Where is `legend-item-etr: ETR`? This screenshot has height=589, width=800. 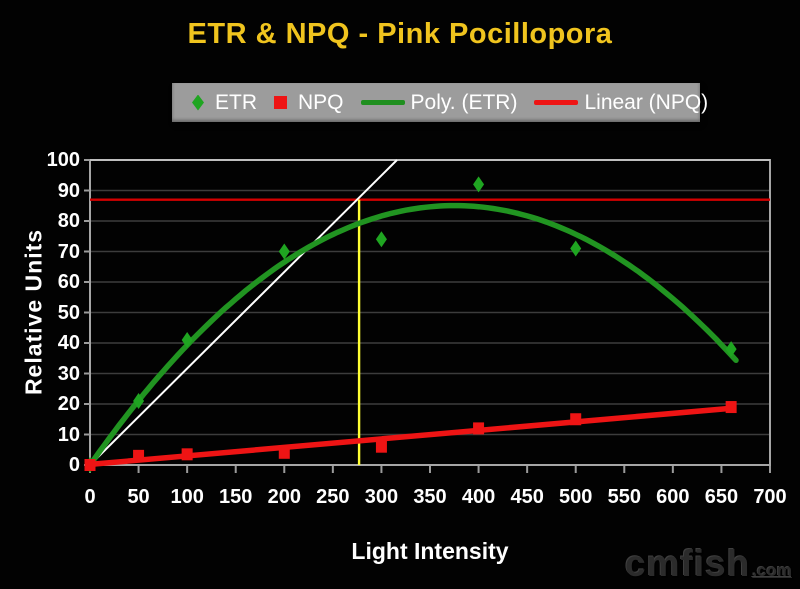 legend-item-etr: ETR is located at coordinates (224, 103).